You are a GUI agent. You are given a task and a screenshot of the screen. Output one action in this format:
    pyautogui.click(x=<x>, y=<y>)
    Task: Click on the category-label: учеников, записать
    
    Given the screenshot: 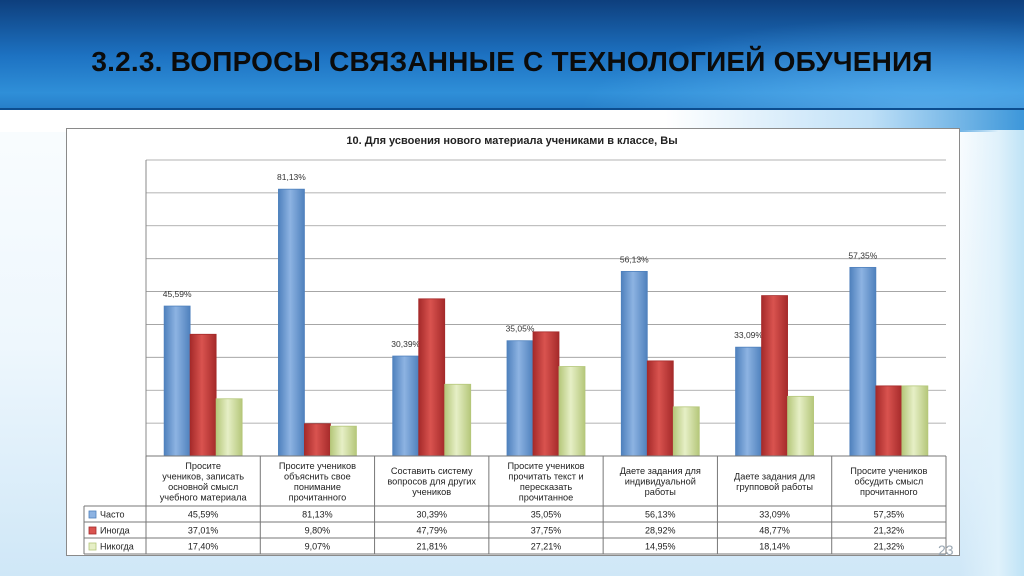 What is the action you would take?
    pyautogui.click(x=203, y=476)
    